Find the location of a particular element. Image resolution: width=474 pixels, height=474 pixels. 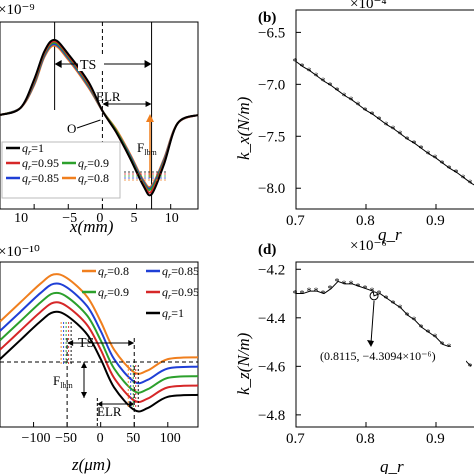

panel-c-legend-label: qr=0.85 is located at coordinates (180, 272).